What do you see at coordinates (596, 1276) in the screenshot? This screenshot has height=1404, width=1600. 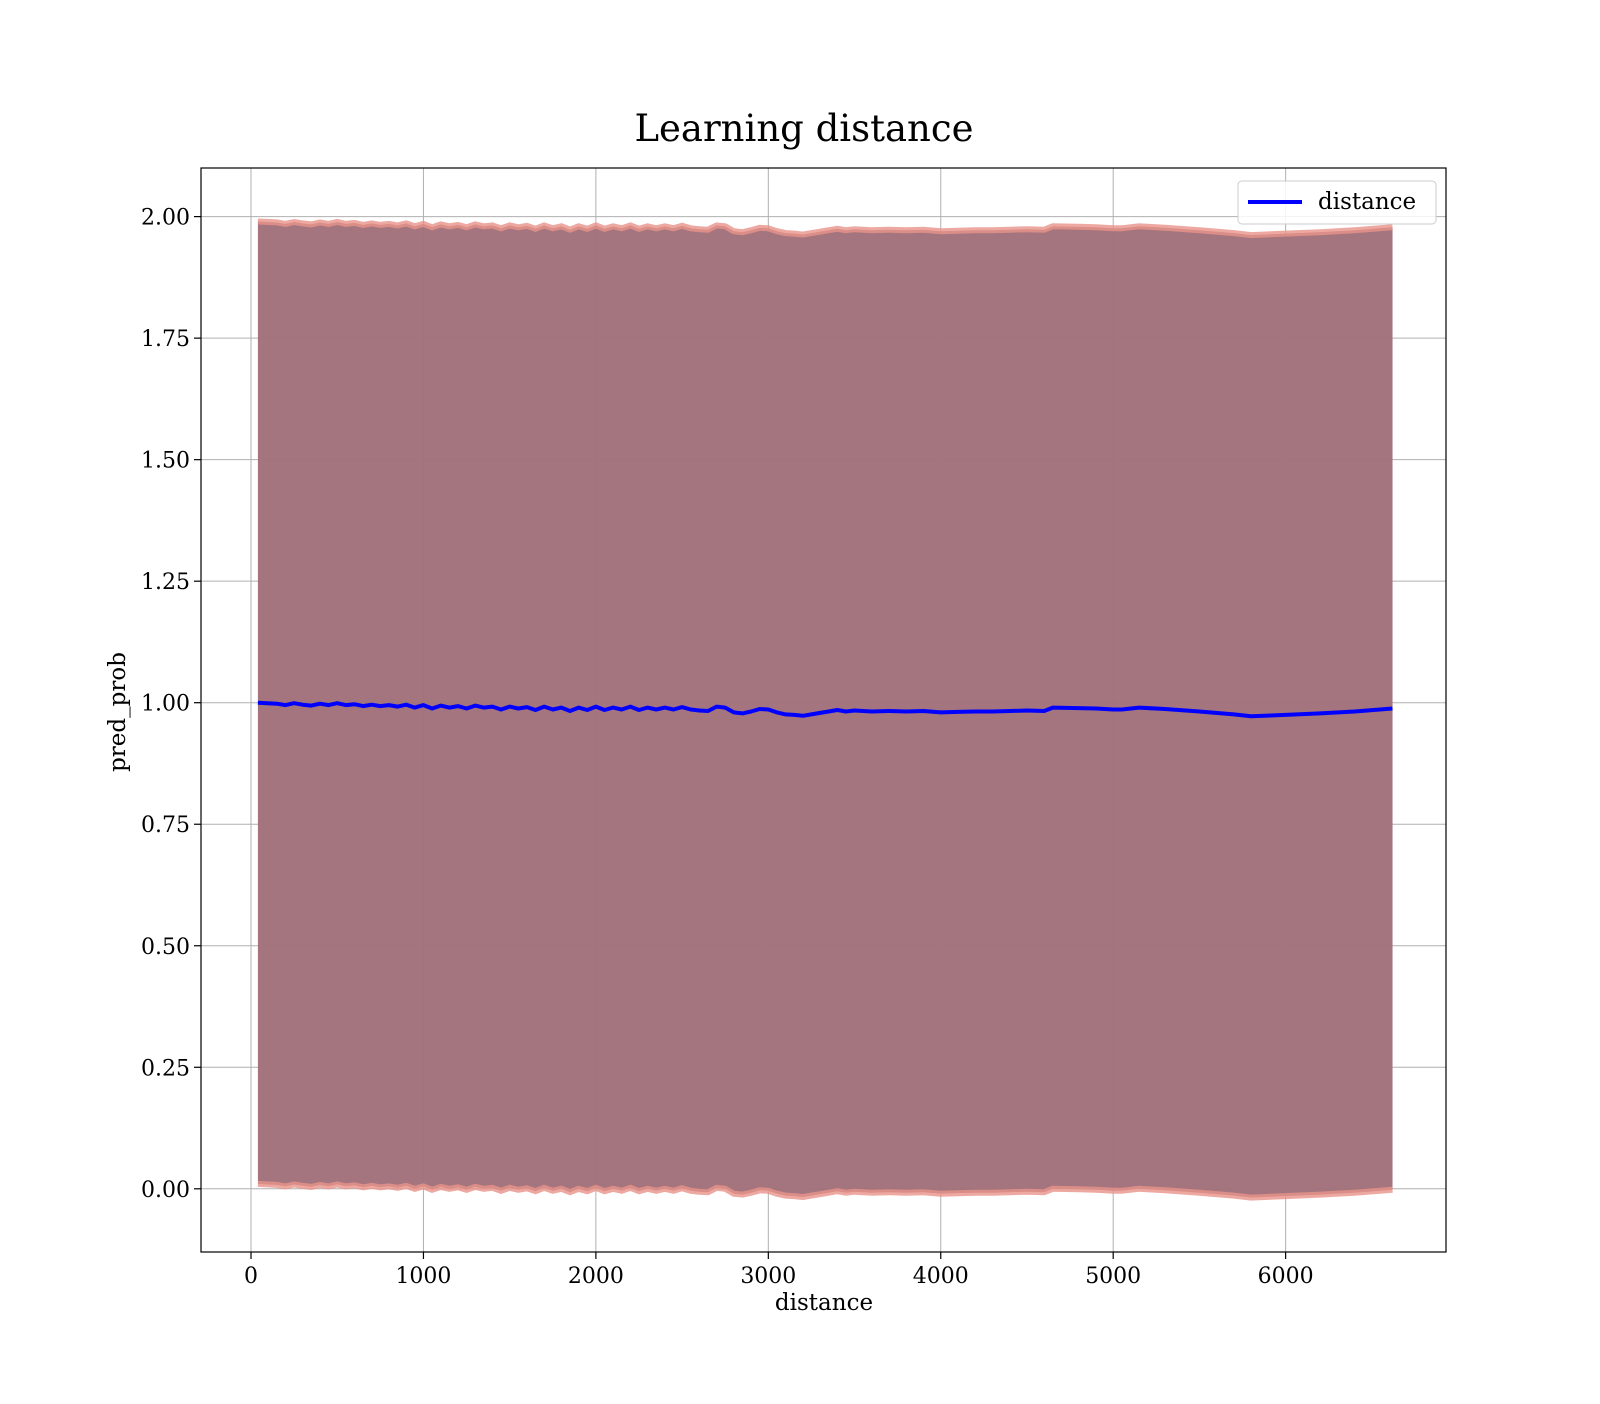 I see `x-tick-label: 2000` at bounding box center [596, 1276].